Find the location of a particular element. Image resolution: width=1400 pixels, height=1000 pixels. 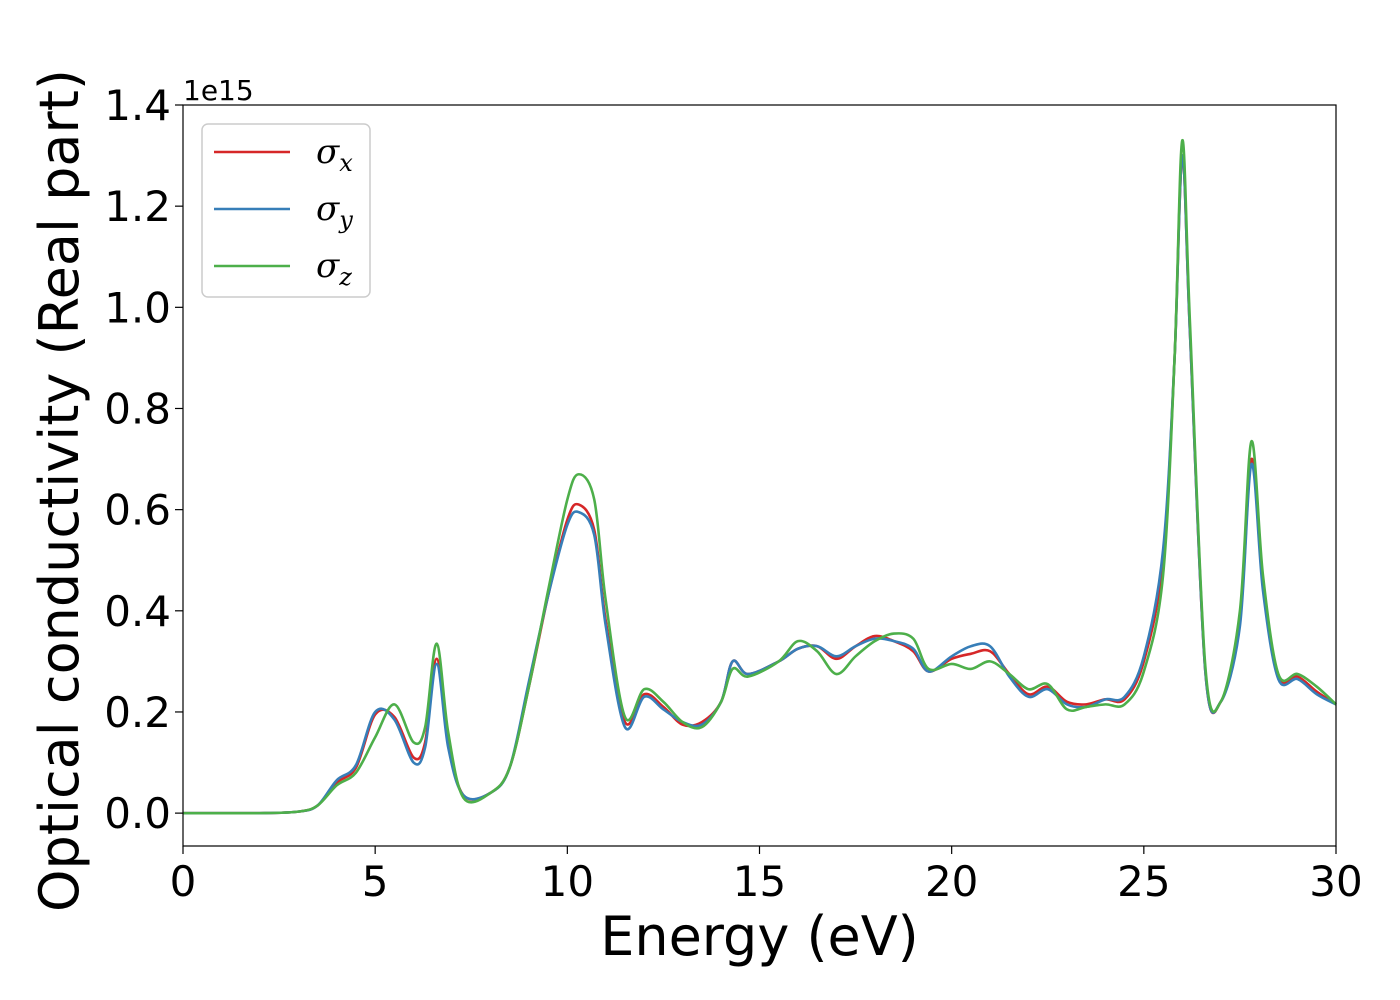

x-tick-label: 30 is located at coordinates (1335, 881).